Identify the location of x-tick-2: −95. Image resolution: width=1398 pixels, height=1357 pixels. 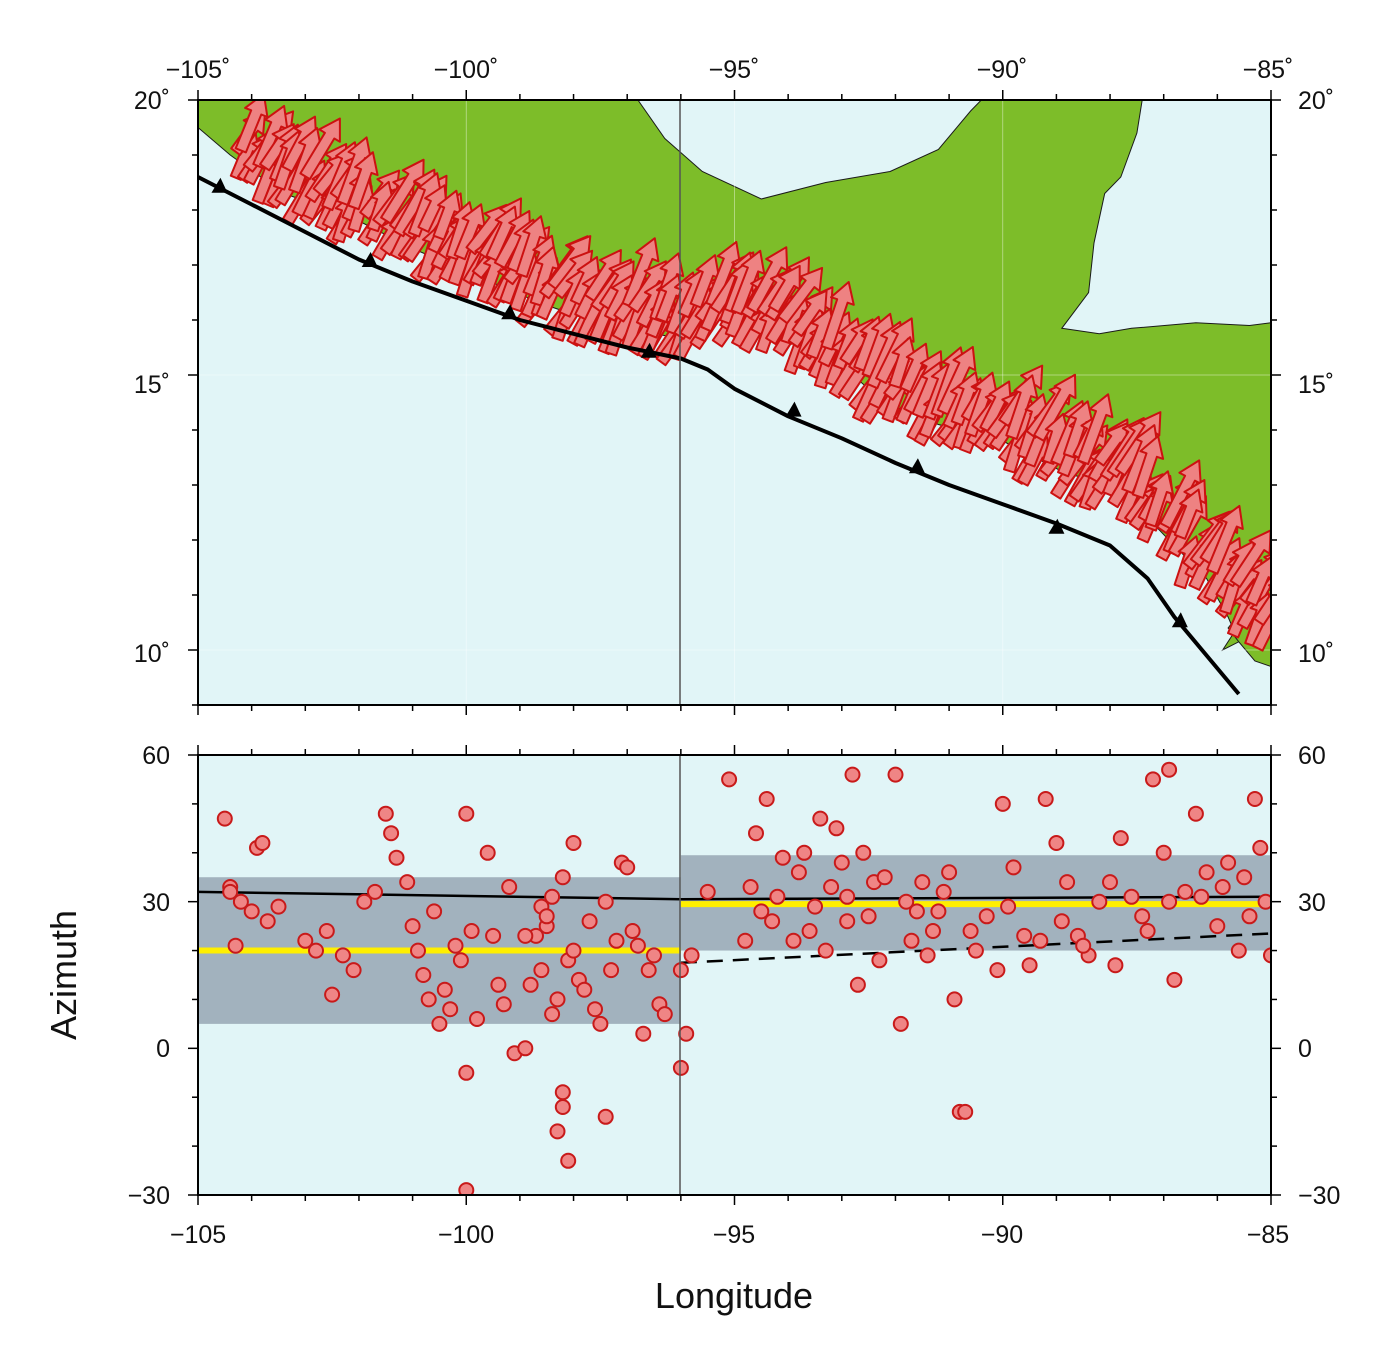
(734, 1235).